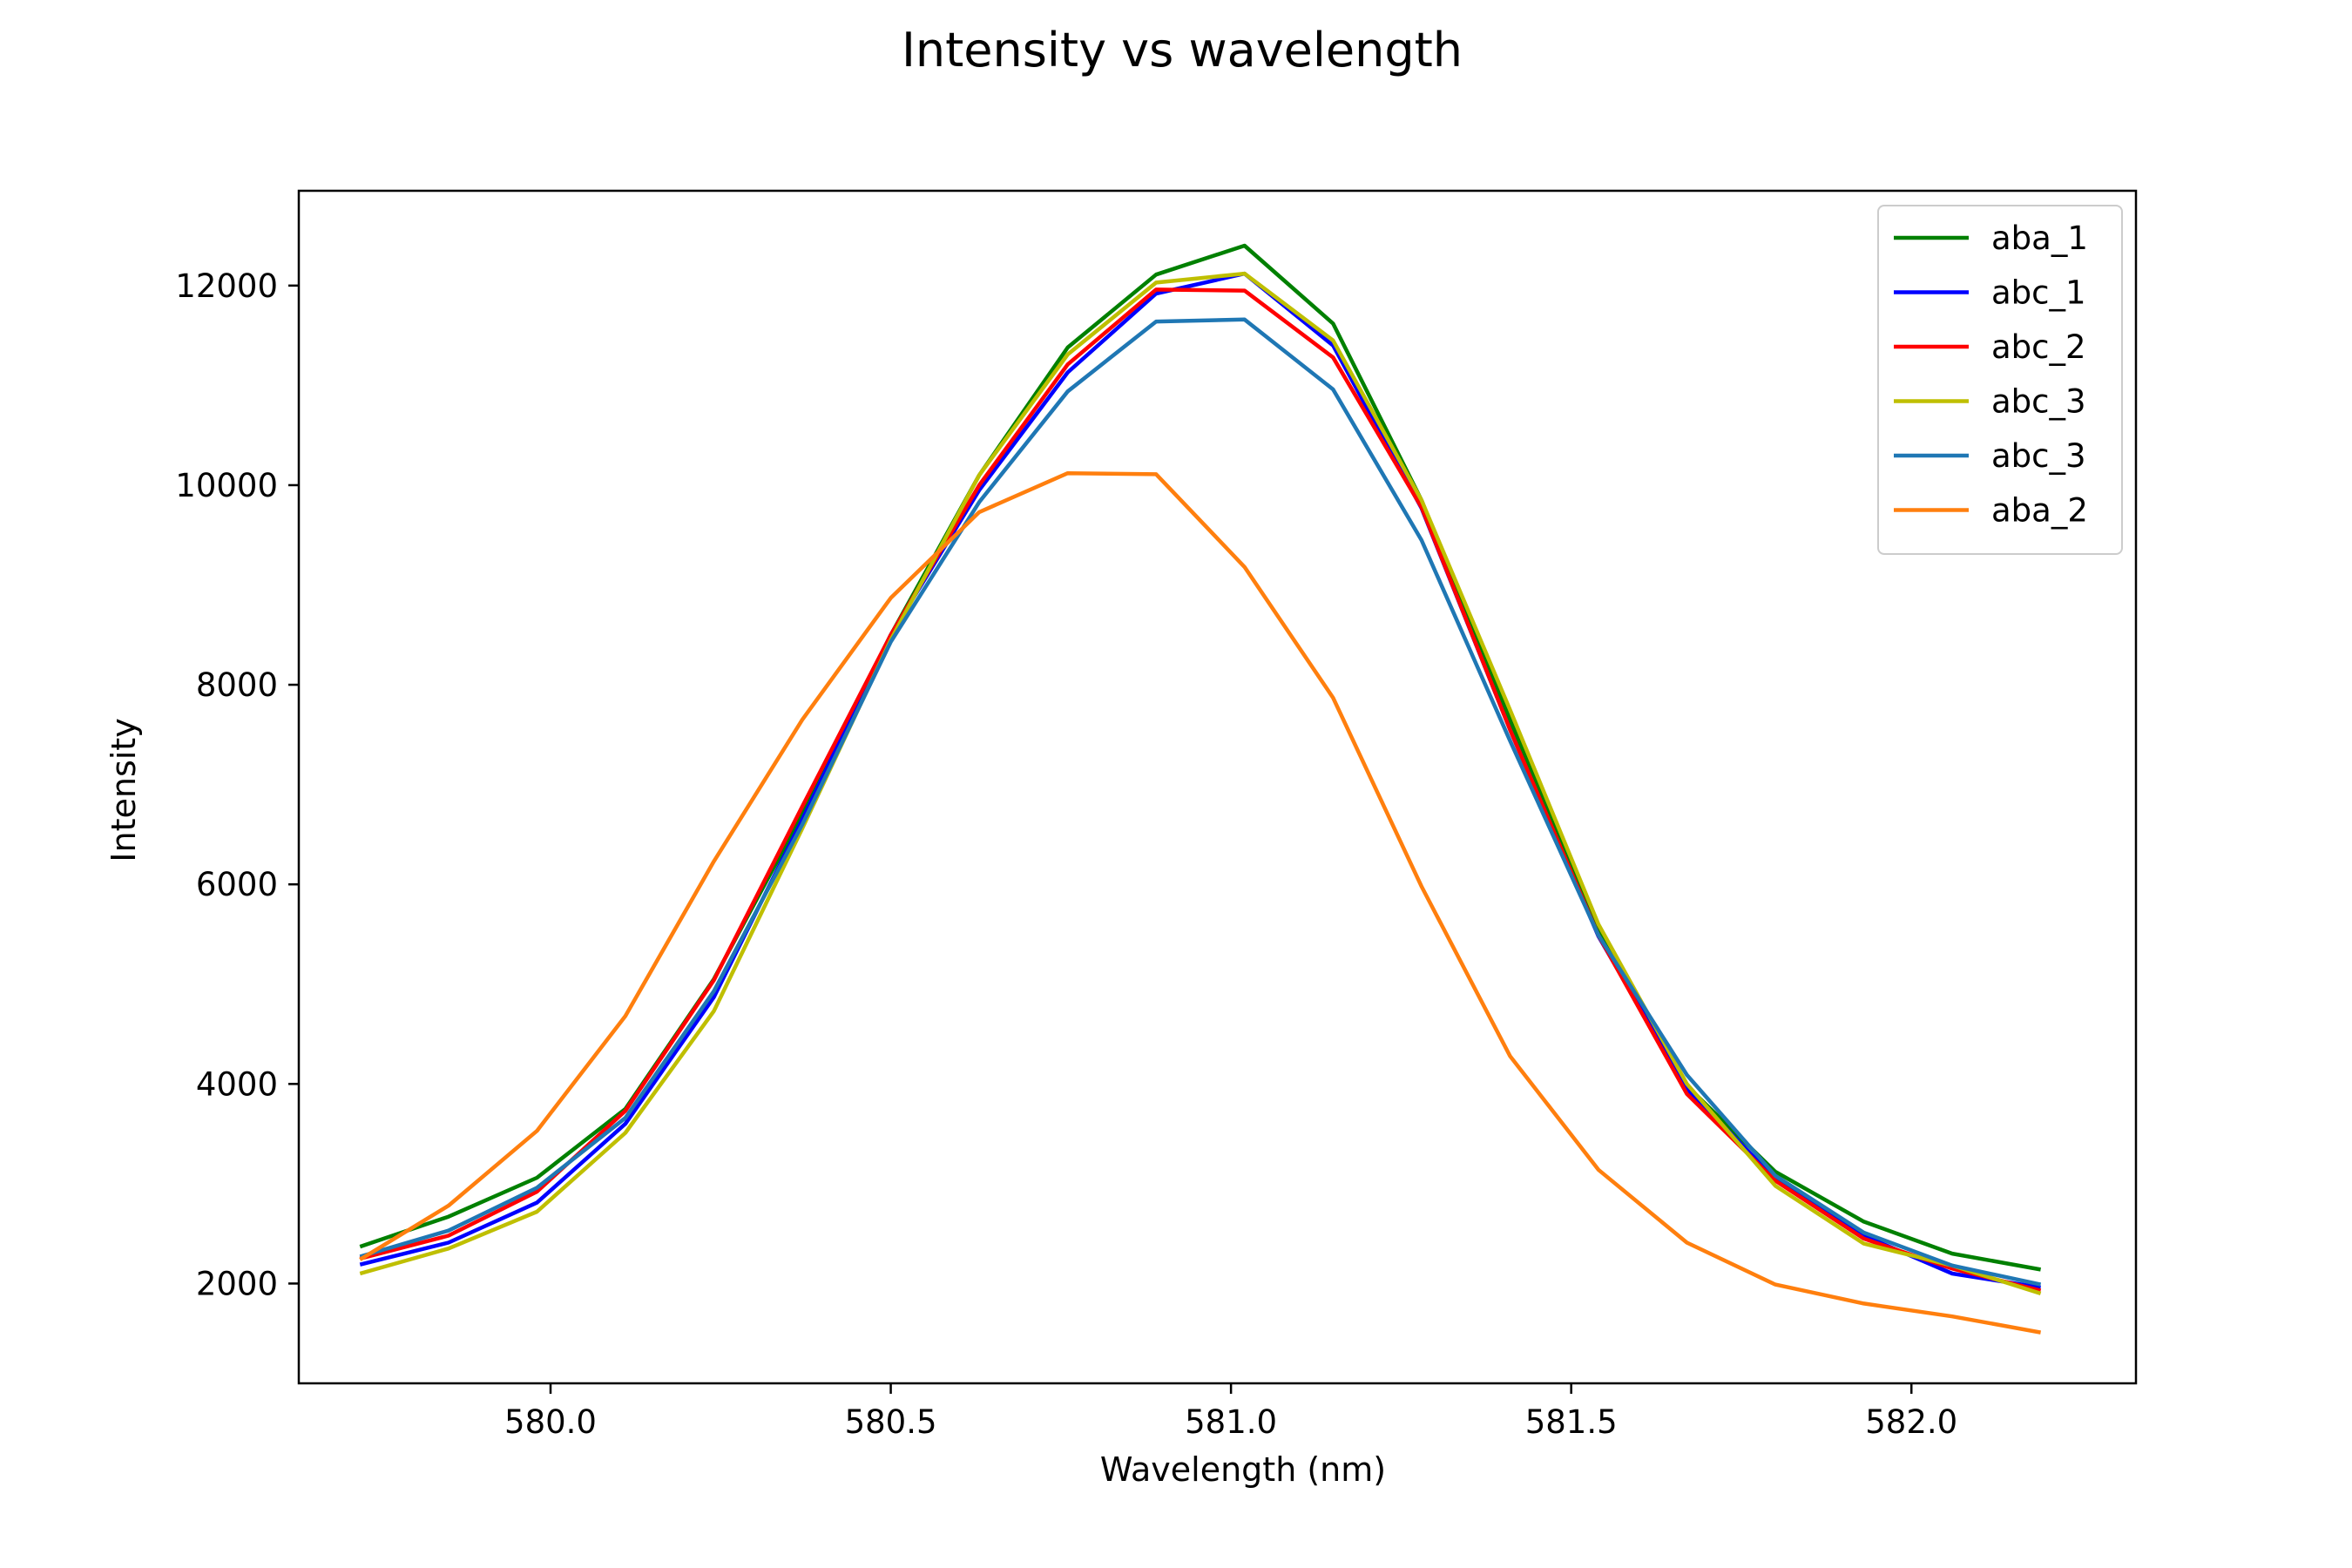  What do you see at coordinates (226, 485) in the screenshot?
I see `y-tick-label: 10000` at bounding box center [226, 485].